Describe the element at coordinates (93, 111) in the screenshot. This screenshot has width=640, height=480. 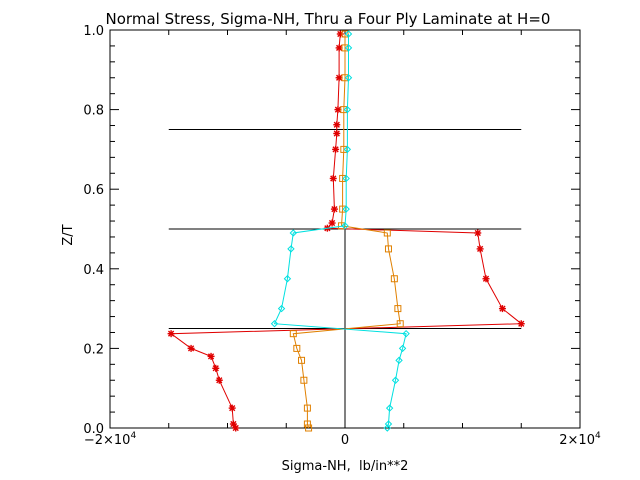
I see `y-tick-label: 0.8` at that location.